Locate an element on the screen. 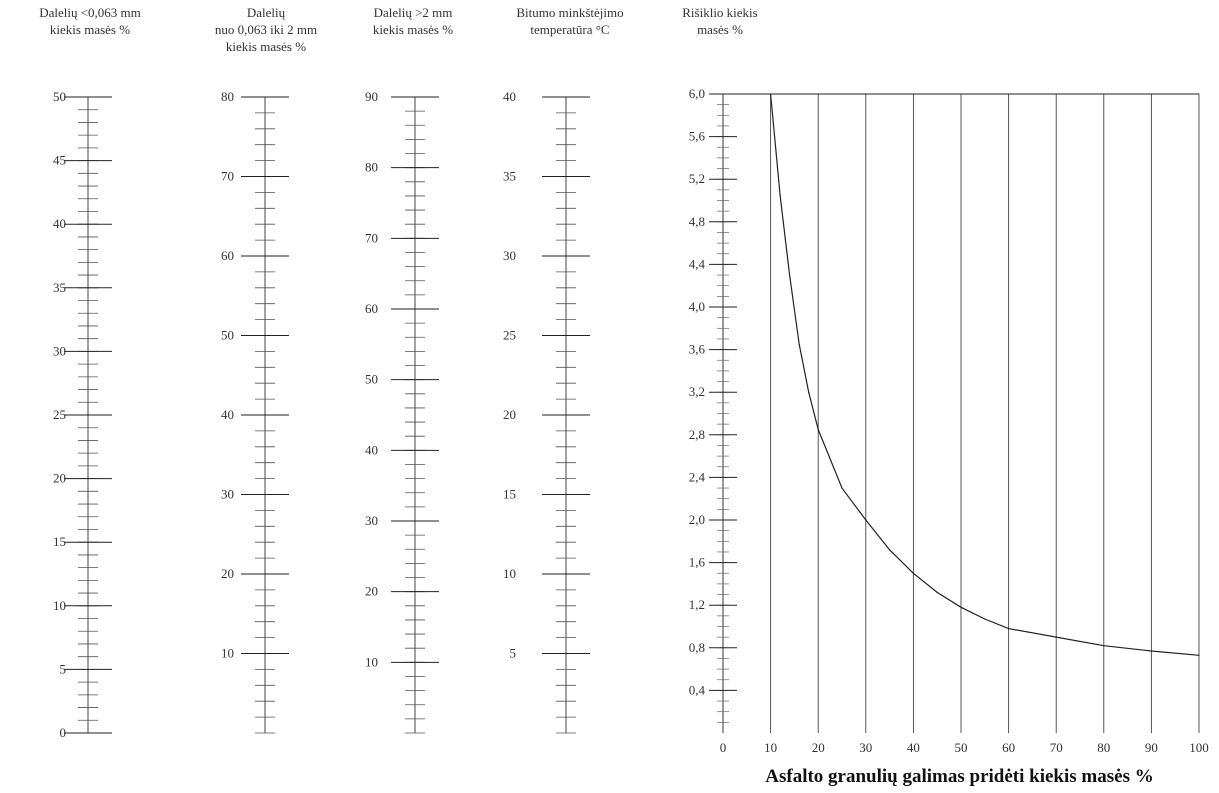 This screenshot has height=793, width=1219. scale-1-tick-label: 30 is located at coordinates (59, 350).